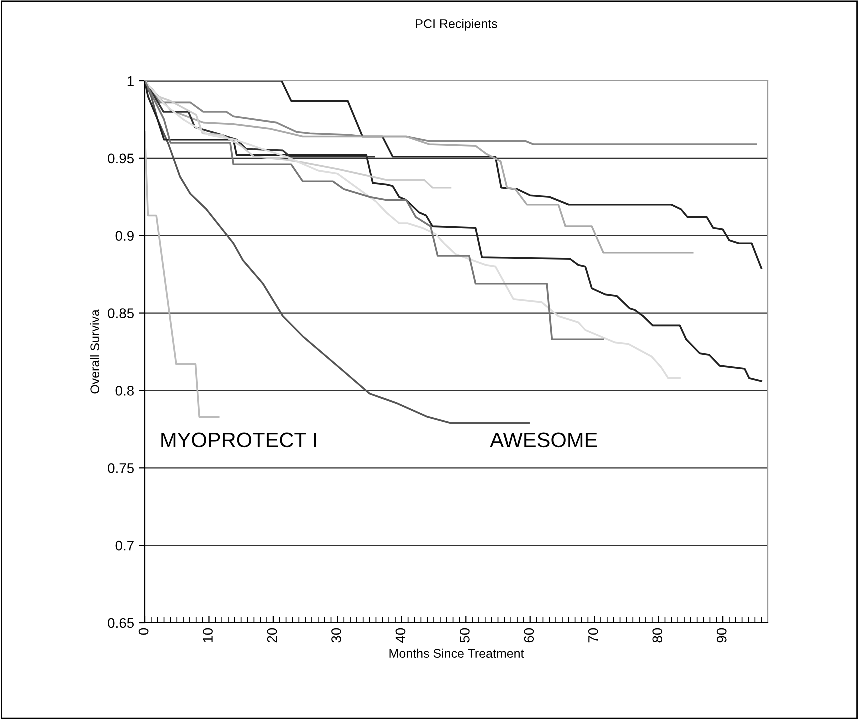 The height and width of the screenshot is (720, 859). I want to click on y-tick-label: 0.95, so click(121, 159).